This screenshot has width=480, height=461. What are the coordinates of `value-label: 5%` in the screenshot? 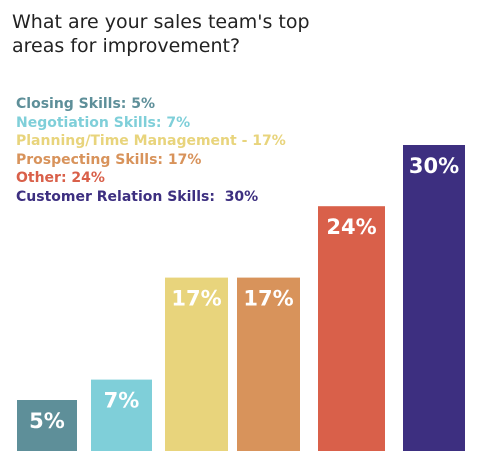 It's located at (47, 421).